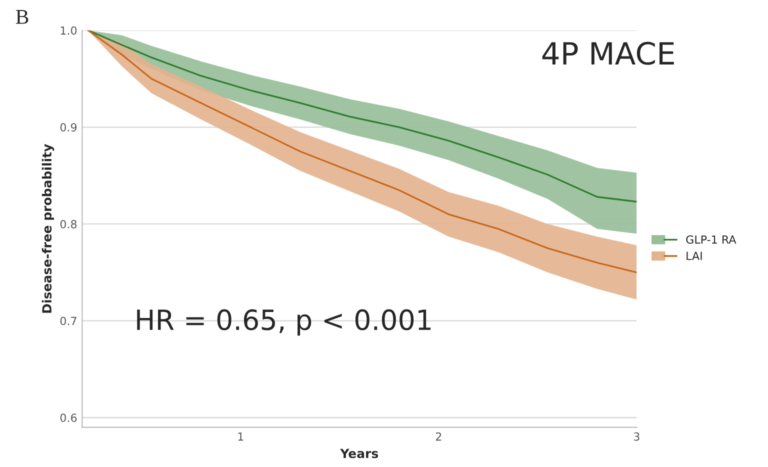  Describe the element at coordinates (359, 453) in the screenshot. I see `x-axis-title: Years` at that location.